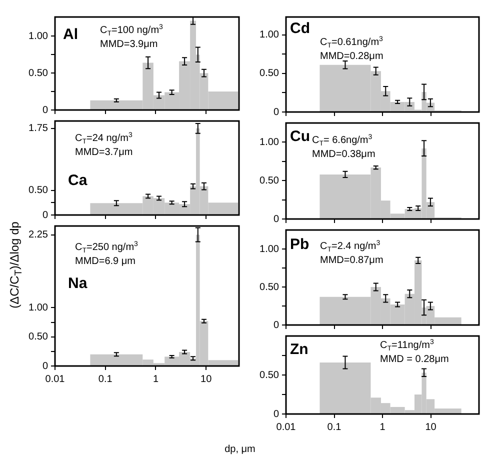 The width and height of the screenshot is (481, 464). What do you see at coordinates (38, 128) in the screenshot?
I see `y-tick-label: 1.75` at bounding box center [38, 128].